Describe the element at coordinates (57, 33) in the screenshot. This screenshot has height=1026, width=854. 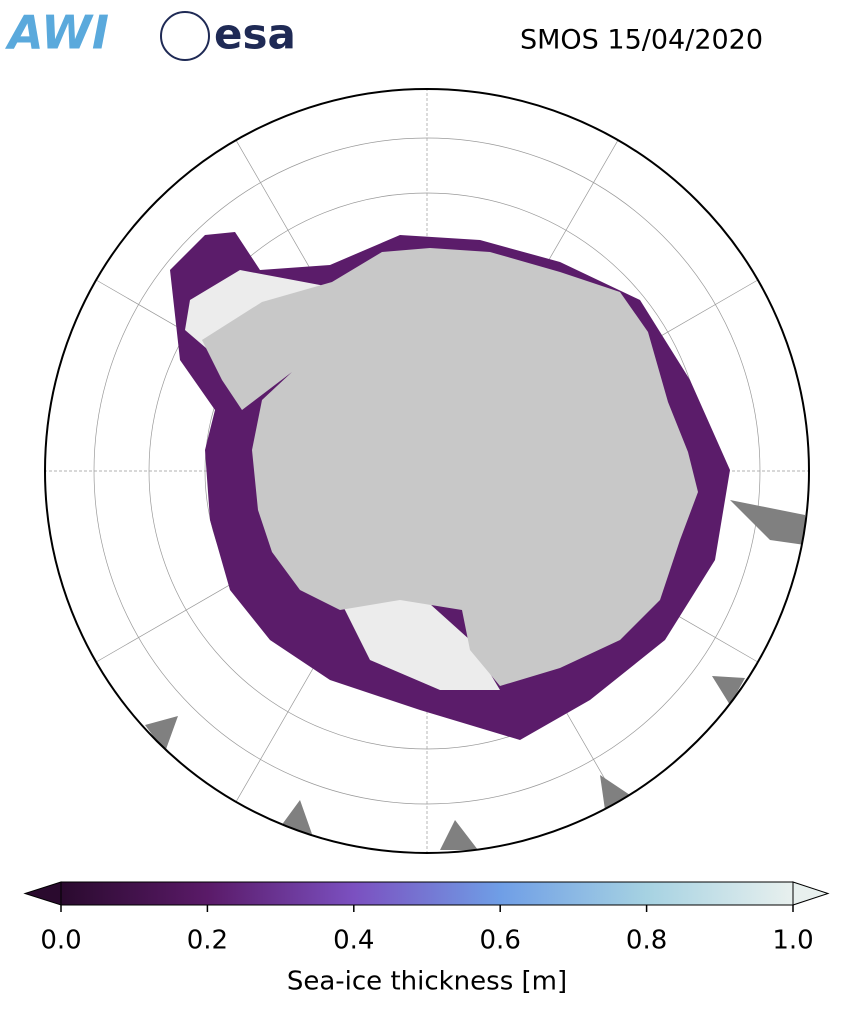
I see `awi-logo: AWI` at that location.